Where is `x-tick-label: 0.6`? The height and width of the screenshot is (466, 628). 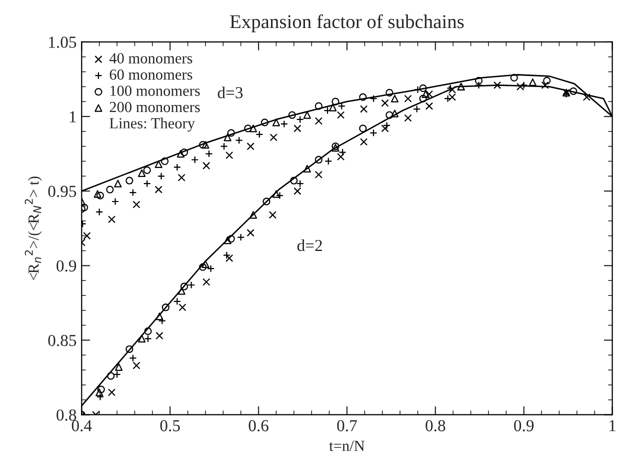 x-tick-label: 0.6 is located at coordinates (258, 426).